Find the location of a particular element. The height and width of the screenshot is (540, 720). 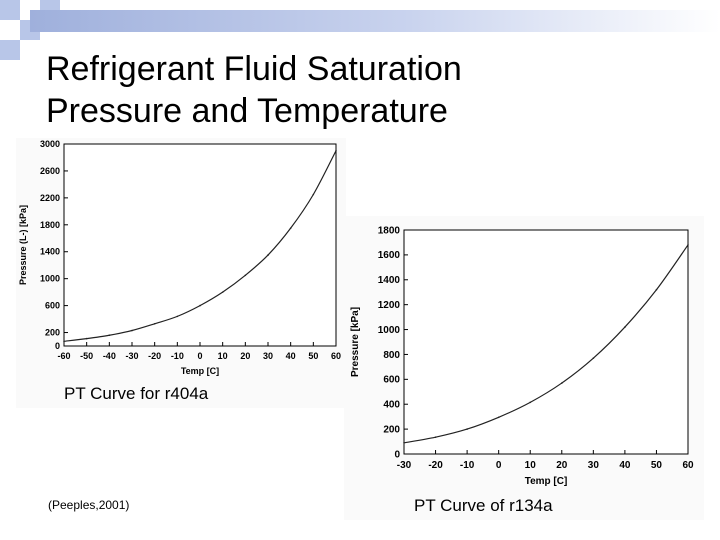

plot-frame is located at coordinates (200, 245).